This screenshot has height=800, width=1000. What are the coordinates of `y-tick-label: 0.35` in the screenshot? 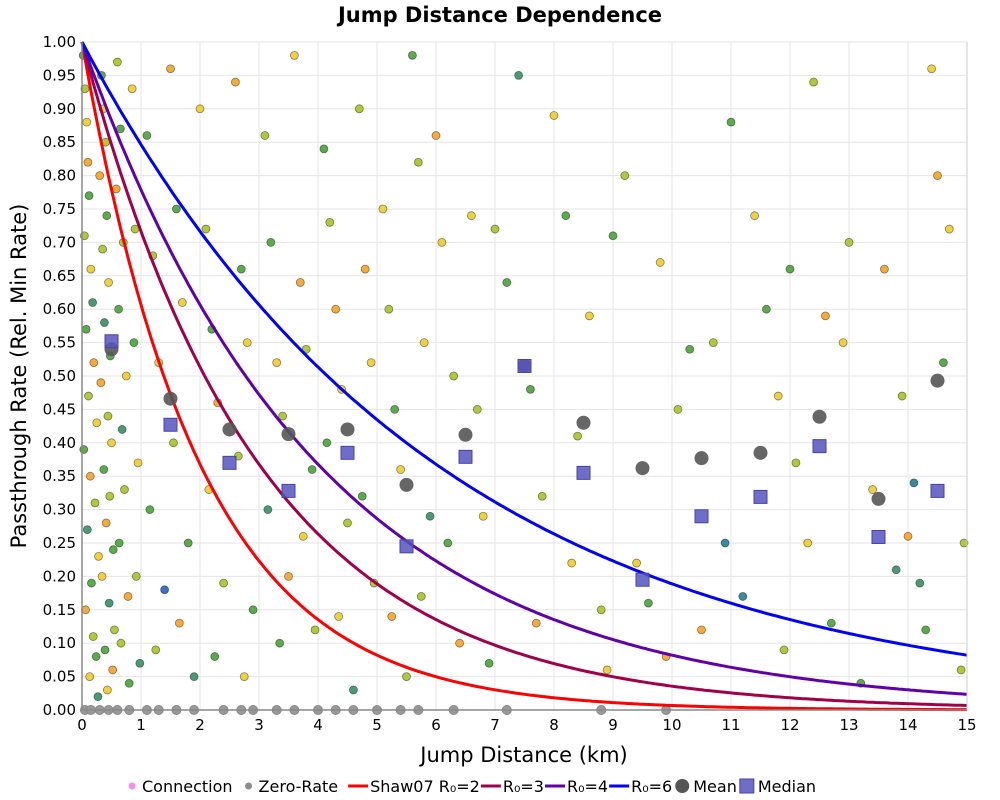 It's located at (59, 476).